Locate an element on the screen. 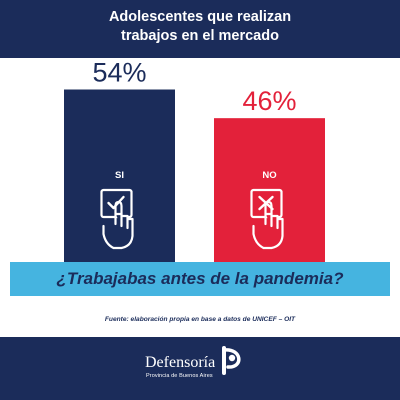 Image resolution: width=400 pixels, height=400 pixels. category-label-si: SI is located at coordinates (119, 175).